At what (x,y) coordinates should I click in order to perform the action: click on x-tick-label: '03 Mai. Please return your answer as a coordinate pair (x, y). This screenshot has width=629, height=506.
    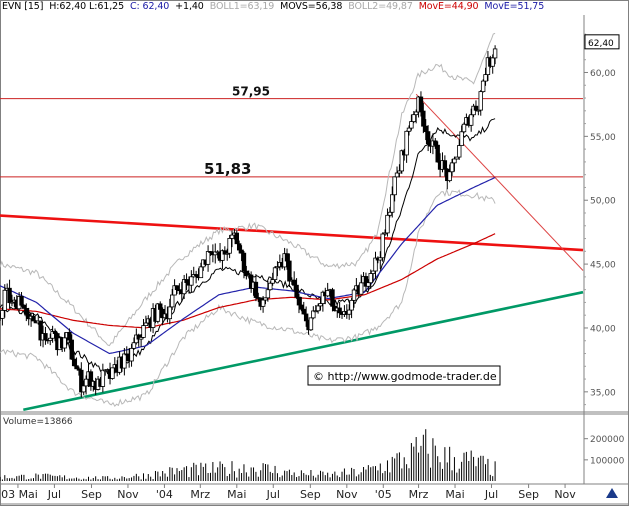
    Looking at the image, I should click on (19, 494).